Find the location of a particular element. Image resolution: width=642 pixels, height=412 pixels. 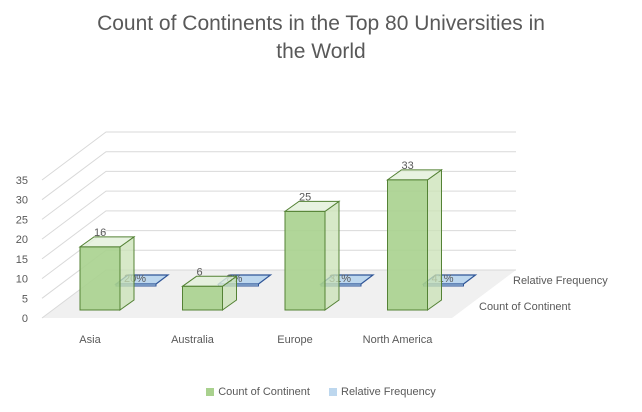

y-tick-label: 15 is located at coordinates (22, 260).